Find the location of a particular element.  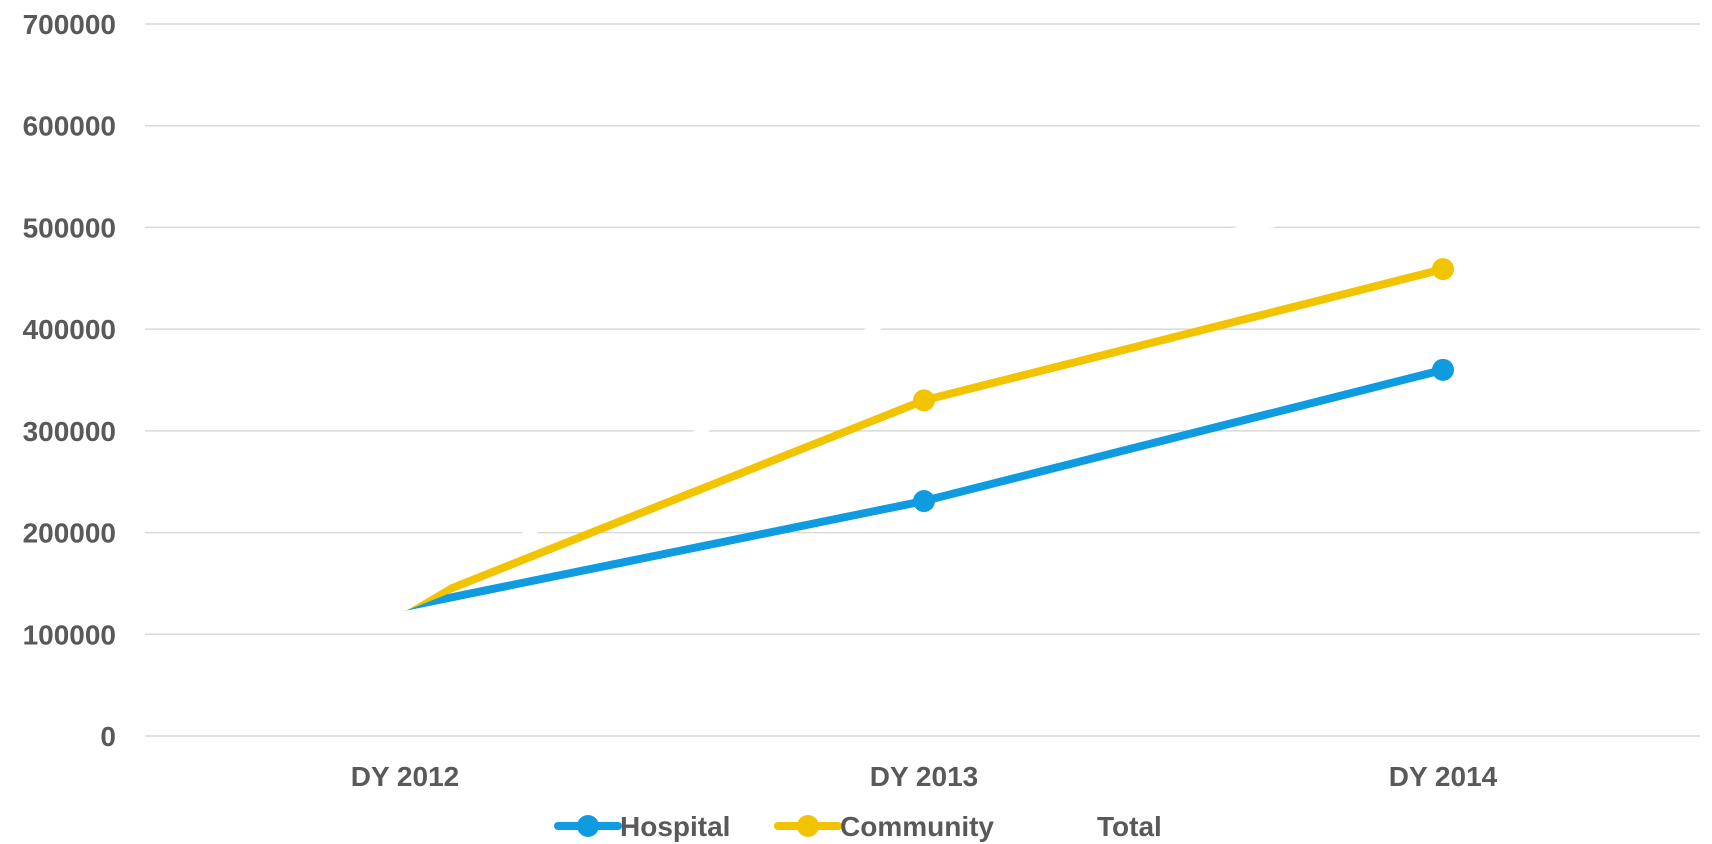

legend-item-total: Total is located at coordinates (1096, 826).